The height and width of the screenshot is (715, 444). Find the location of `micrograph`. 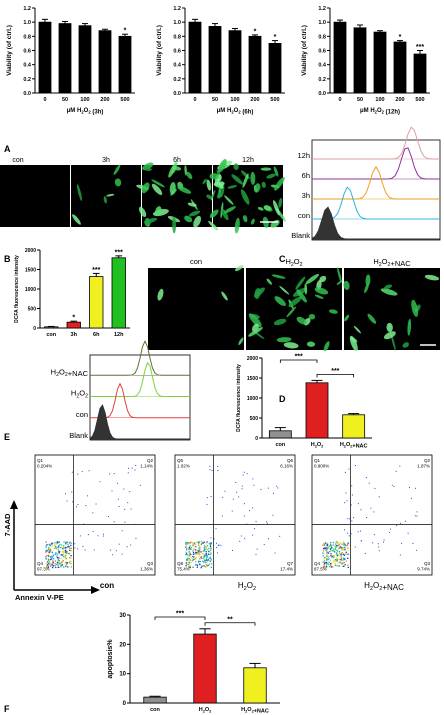

micrograph is located at coordinates (196, 309).